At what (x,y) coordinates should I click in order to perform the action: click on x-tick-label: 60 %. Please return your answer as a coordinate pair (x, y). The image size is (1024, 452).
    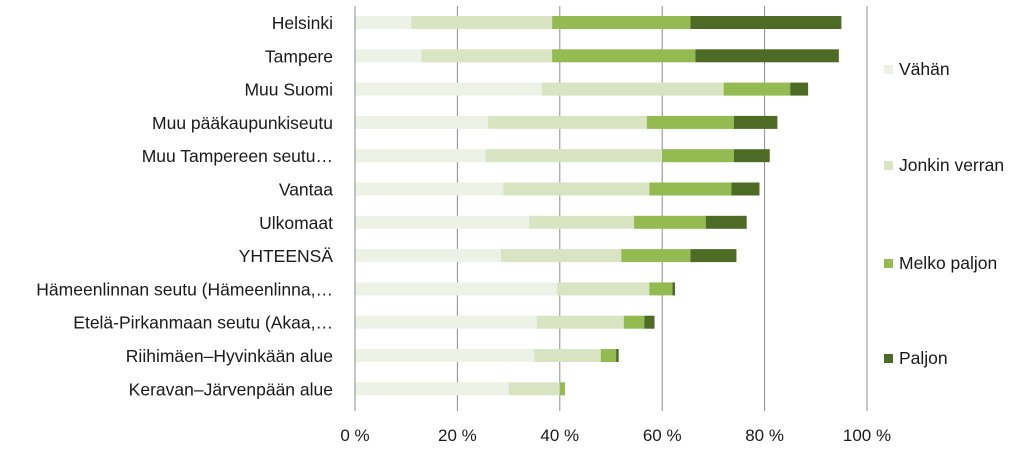
    Looking at the image, I should click on (662, 435).